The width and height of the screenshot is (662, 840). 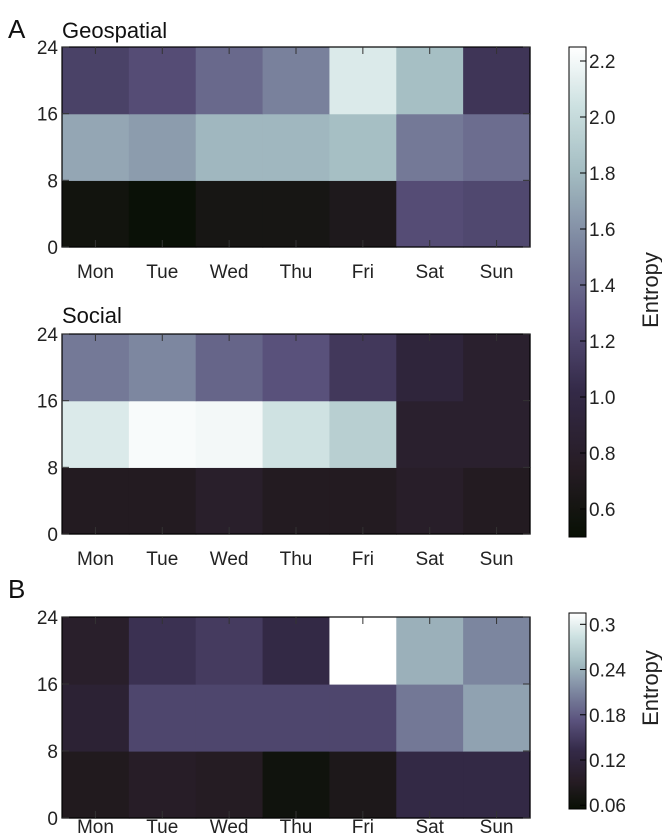 I want to click on colorbar-a: 0.6 0.8 1.0 1.2 1.4 1.6 1.8 2.0 2.2, so click(x=592, y=292).